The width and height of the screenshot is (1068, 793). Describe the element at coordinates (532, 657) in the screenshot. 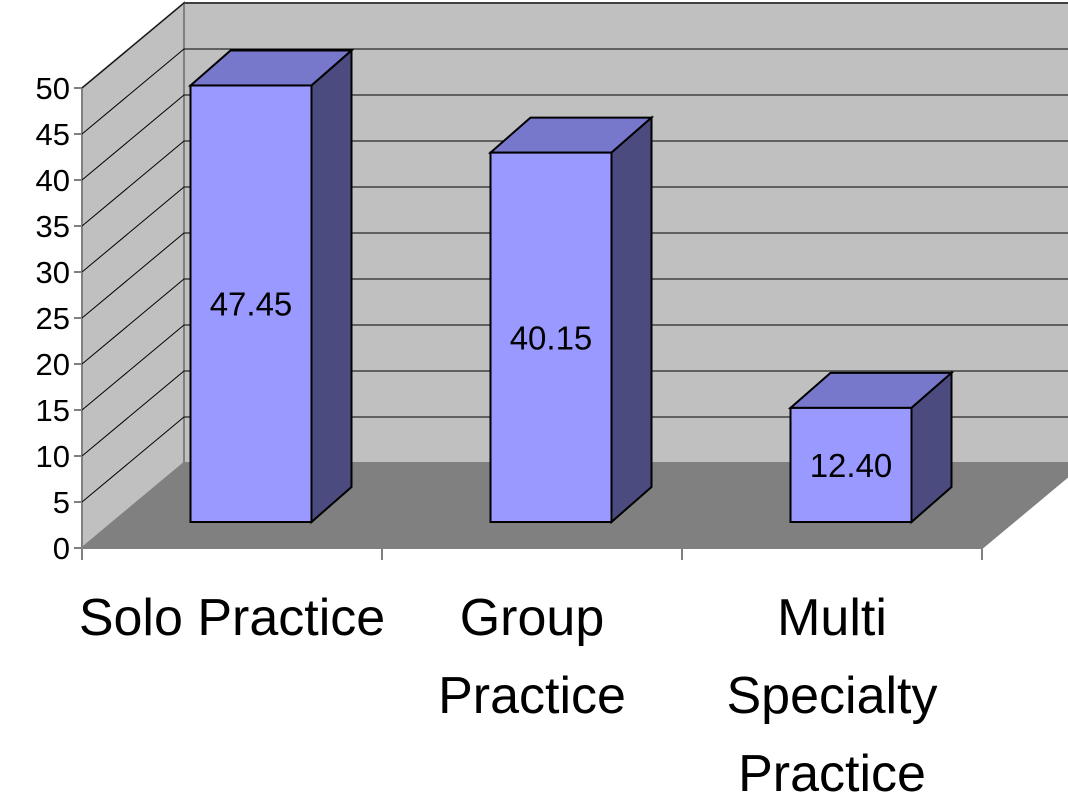

I see `x-category-label: Group Practice` at that location.